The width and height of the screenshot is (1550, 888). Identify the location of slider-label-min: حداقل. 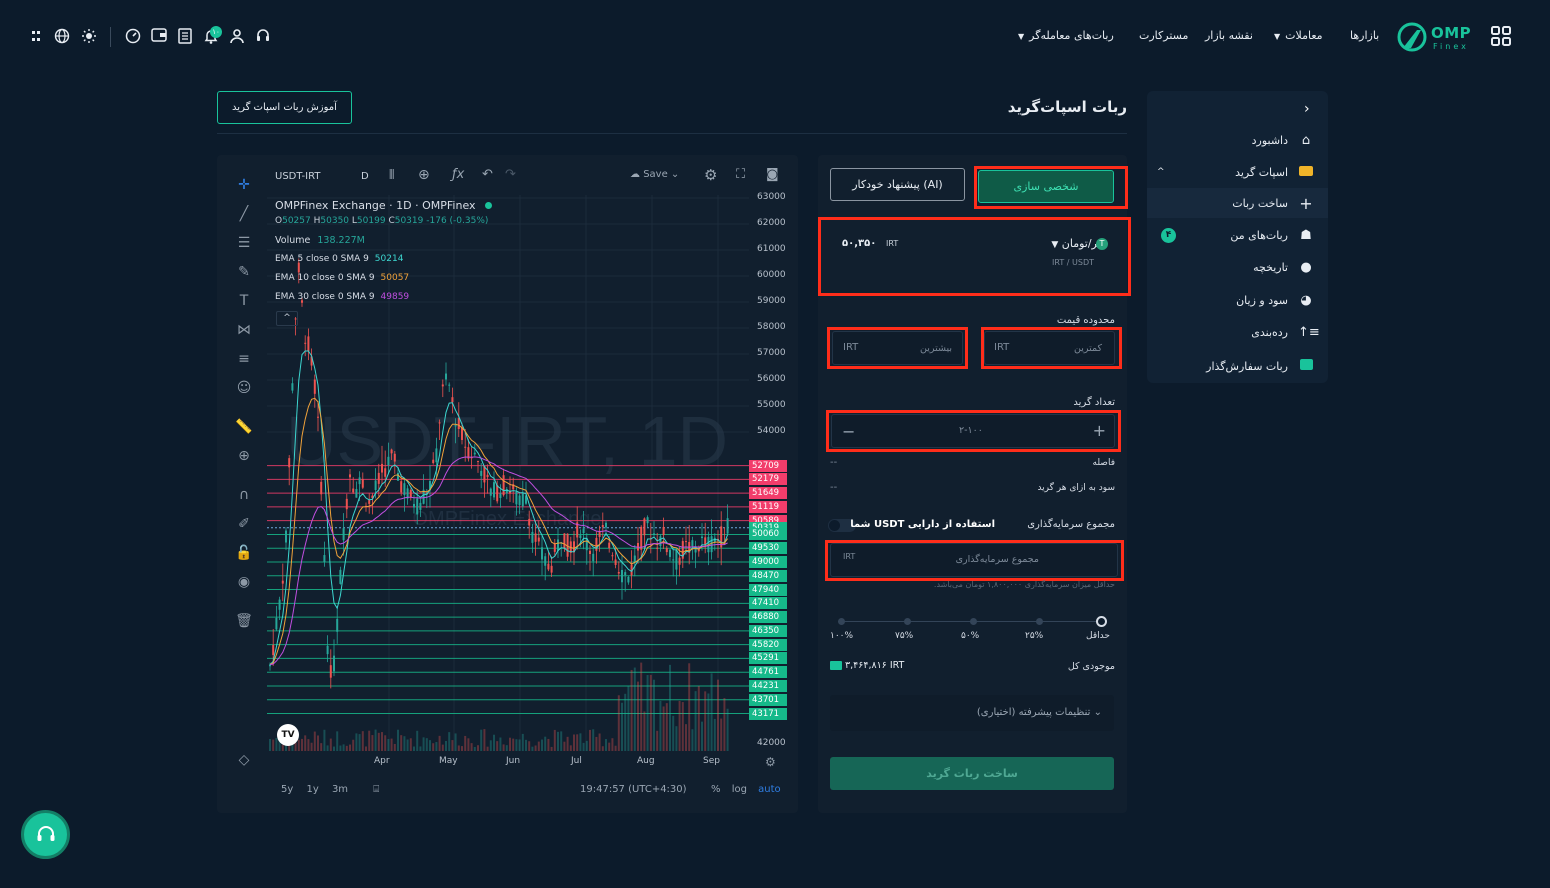
(1098, 636).